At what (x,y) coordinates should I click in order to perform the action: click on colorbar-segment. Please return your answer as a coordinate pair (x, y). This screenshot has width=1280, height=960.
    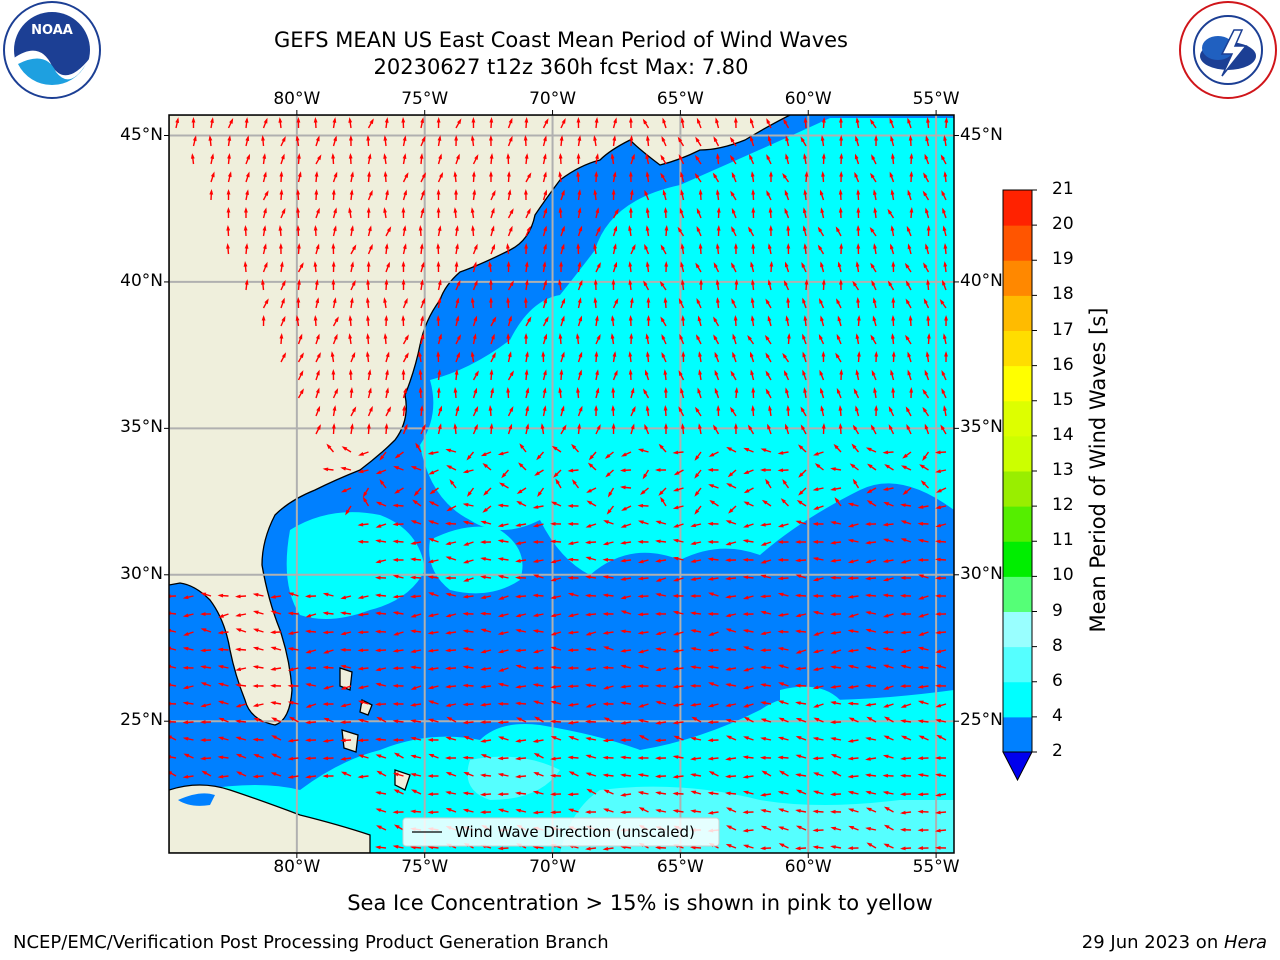
    Looking at the image, I should click on (1017, 278).